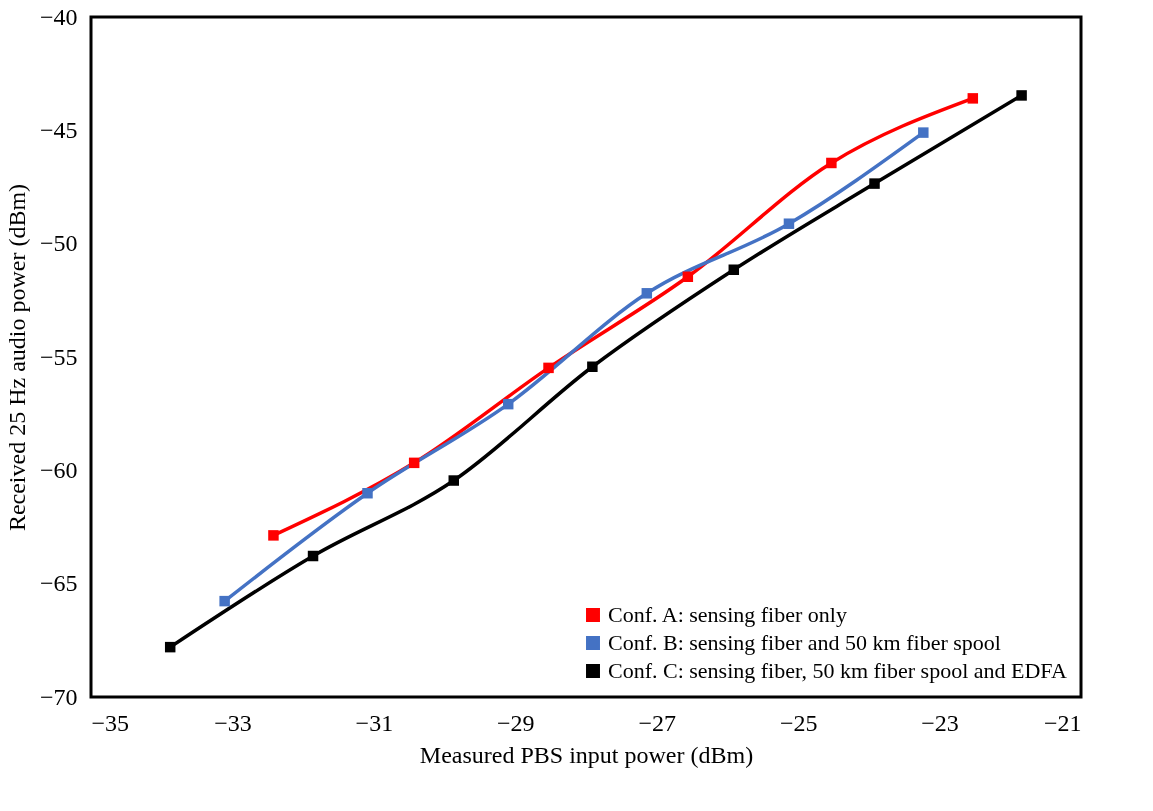  What do you see at coordinates (58, 16) in the screenshot?
I see `y-tick-label: −40` at bounding box center [58, 16].